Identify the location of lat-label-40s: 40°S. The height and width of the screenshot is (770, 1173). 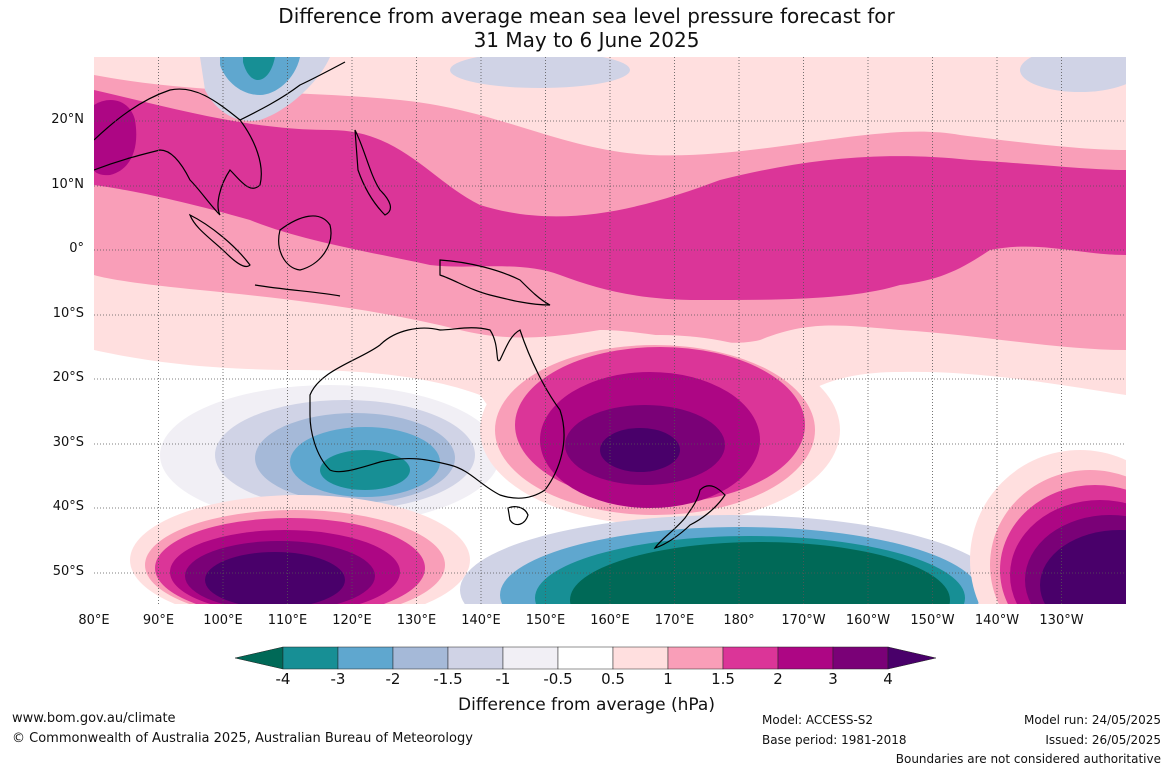
(68, 506).